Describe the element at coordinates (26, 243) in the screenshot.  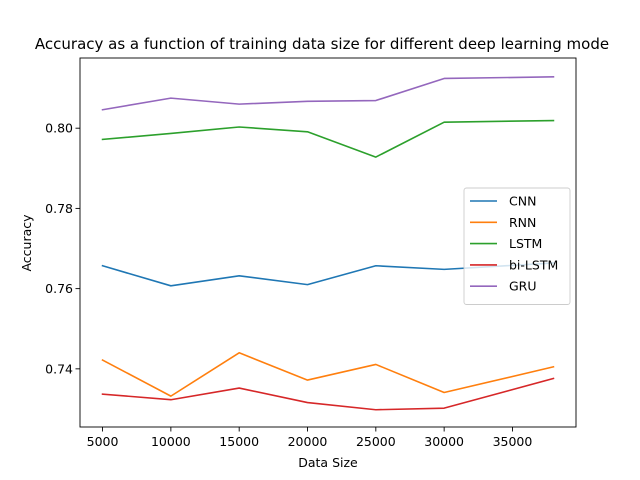
I see `y-axis-label: Accuracy` at that location.